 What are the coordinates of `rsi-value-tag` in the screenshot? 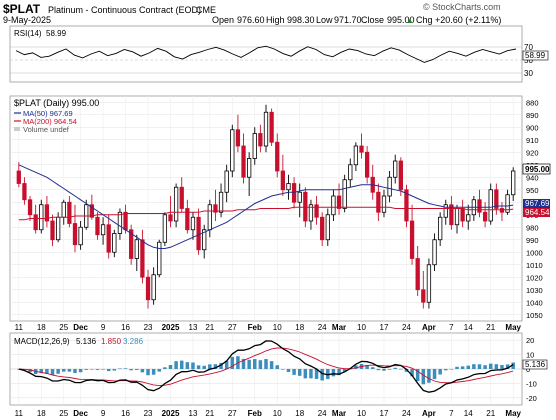 It's located at (535, 55).